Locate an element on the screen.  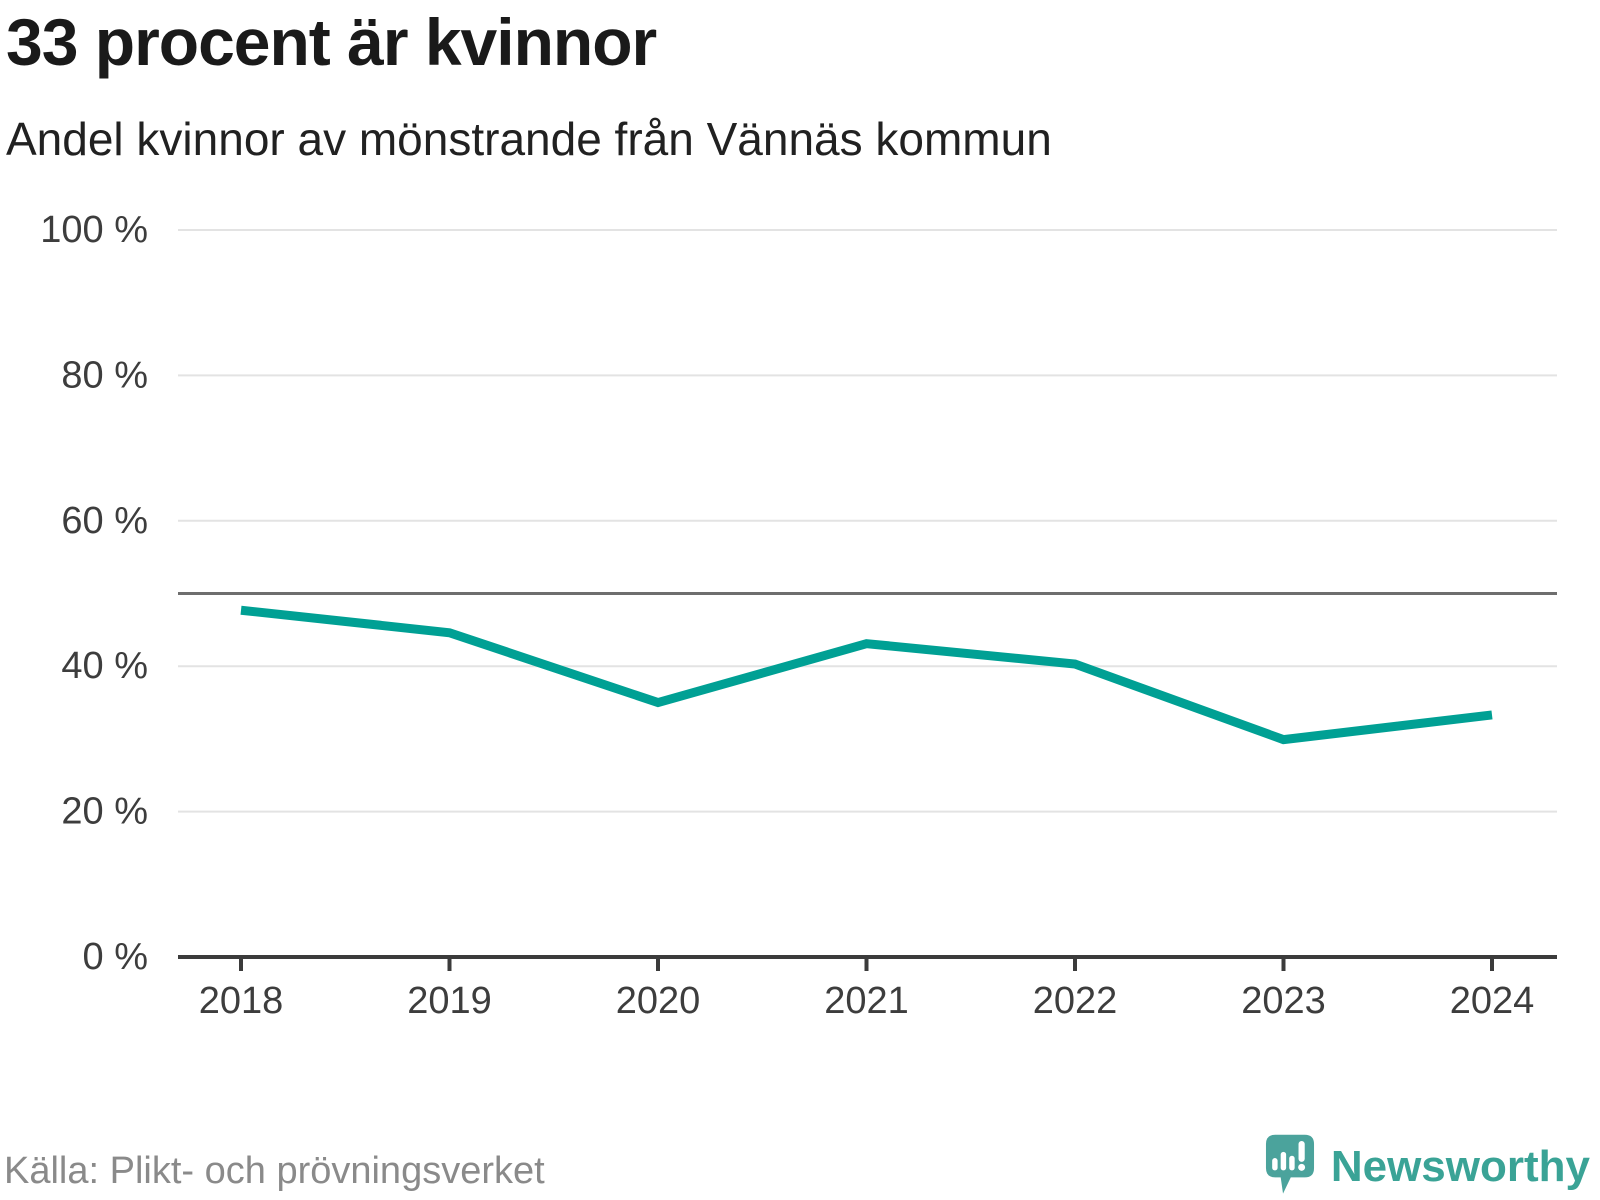
x-tick-label-2019: 2019 is located at coordinates (449, 1001).